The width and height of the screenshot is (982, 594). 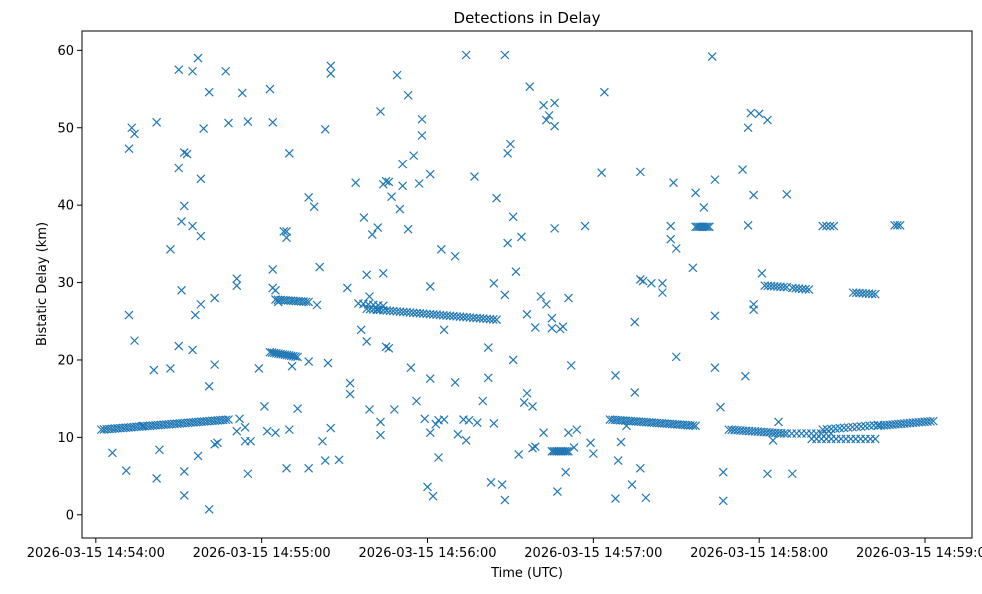 I want to click on y-tick-label: 30, so click(x=65, y=283).